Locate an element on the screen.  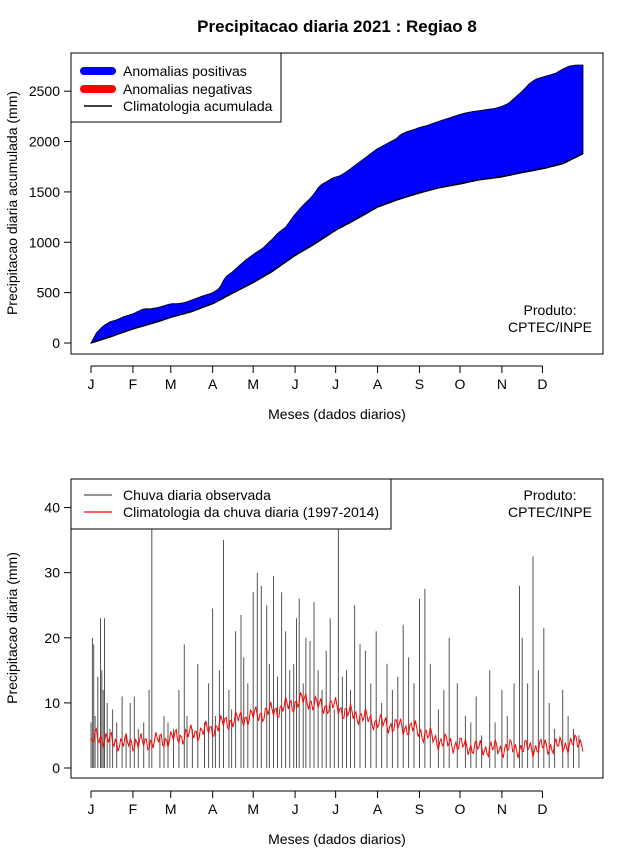
y-tick-label: 1500 is located at coordinates (44, 192).